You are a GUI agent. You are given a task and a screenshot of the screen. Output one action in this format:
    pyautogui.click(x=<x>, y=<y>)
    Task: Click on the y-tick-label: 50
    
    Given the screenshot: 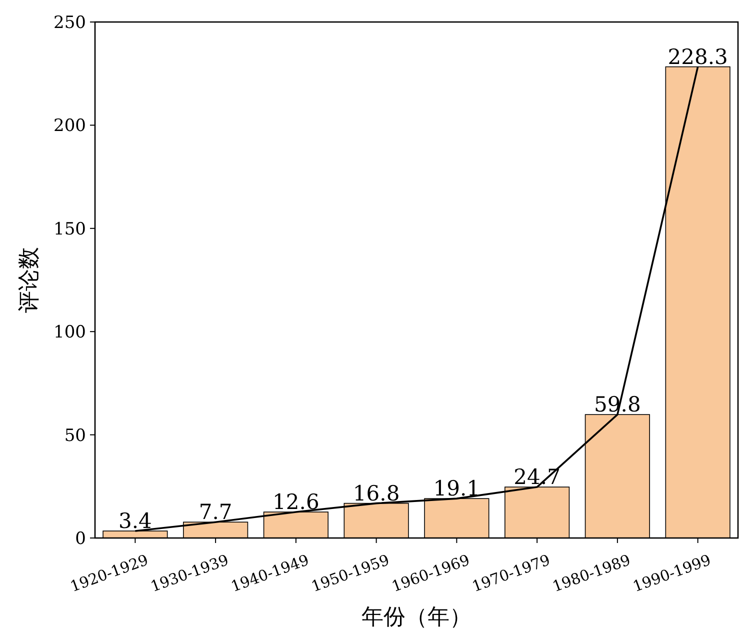 What is the action you would take?
    pyautogui.click(x=75, y=436)
    